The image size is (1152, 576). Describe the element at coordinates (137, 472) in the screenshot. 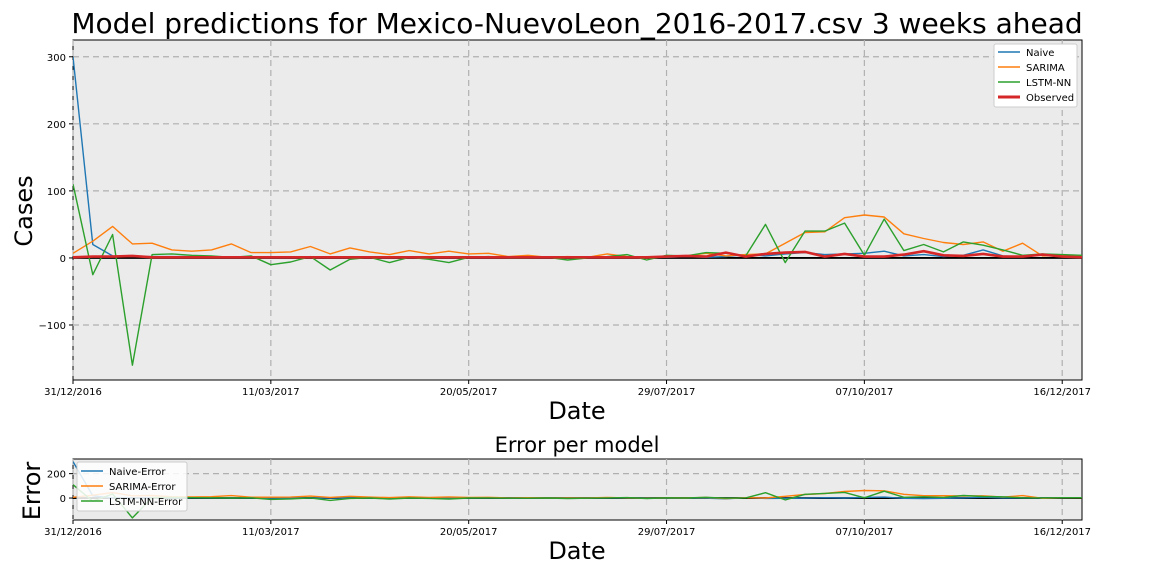

I see `legend-label-naive-error: Naive-Error` at that location.